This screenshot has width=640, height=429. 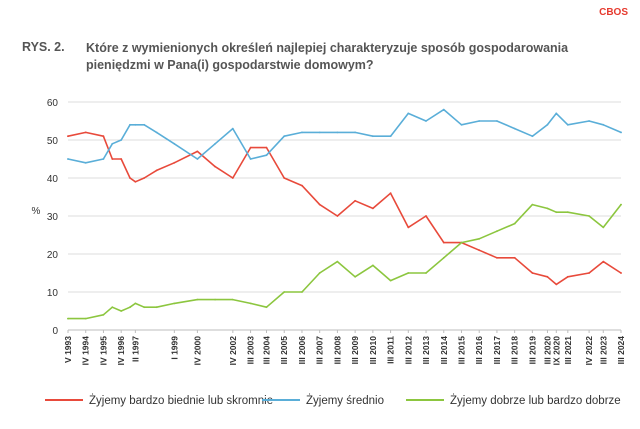 I want to click on y-tick-label-40: 40, so click(x=53, y=179).